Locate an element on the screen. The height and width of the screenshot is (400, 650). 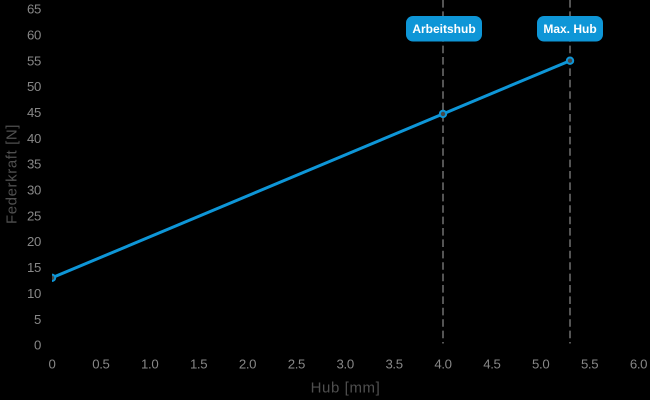
svg-text: Federkraft [N] is located at coordinates (12, 174).